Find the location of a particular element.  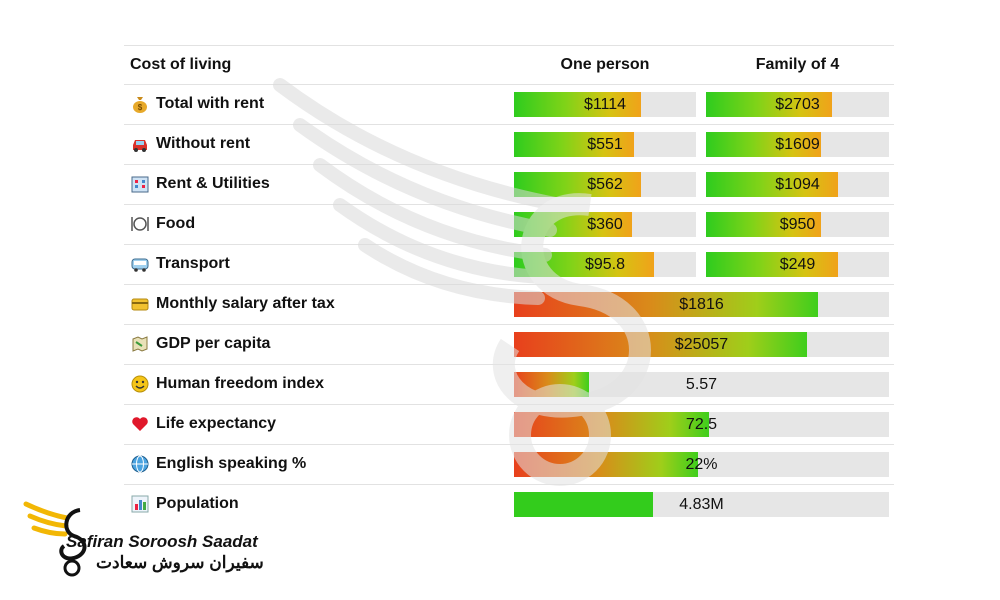

one-person-bar: $562 is located at coordinates (605, 184).